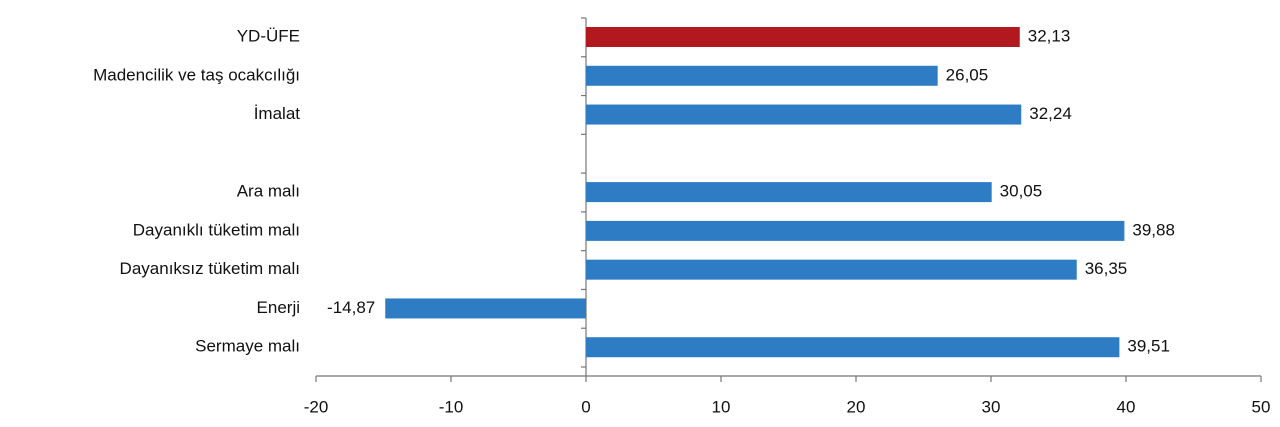  Describe the element at coordinates (210, 268) in the screenshot. I see `y-tick-label: Dayanıksız tüketim malı` at that location.